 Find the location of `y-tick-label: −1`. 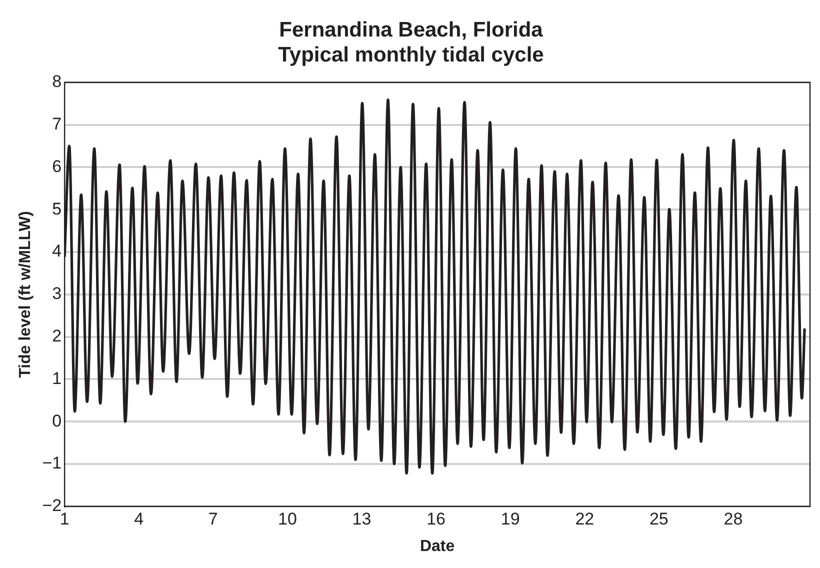

y-tick-label: −1 is located at coordinates (52, 463).